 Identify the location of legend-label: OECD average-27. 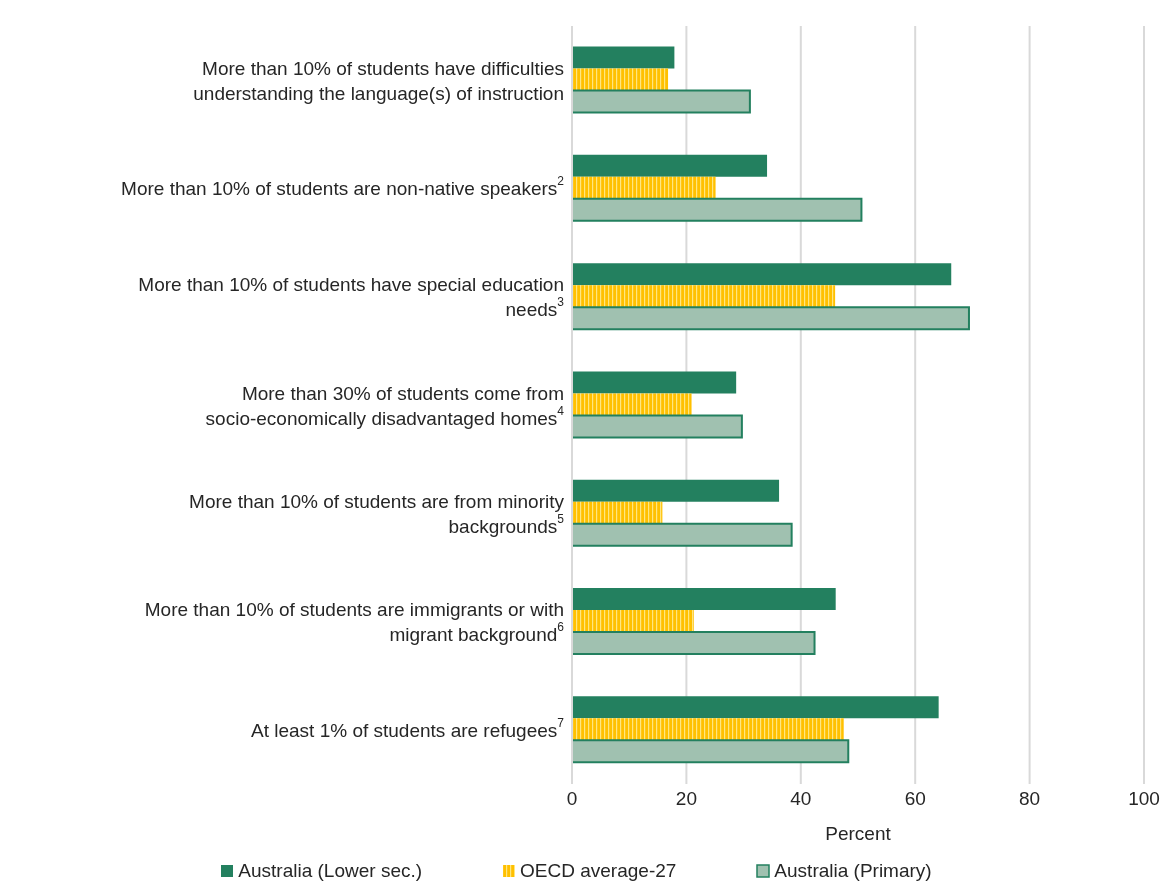
(598, 871).